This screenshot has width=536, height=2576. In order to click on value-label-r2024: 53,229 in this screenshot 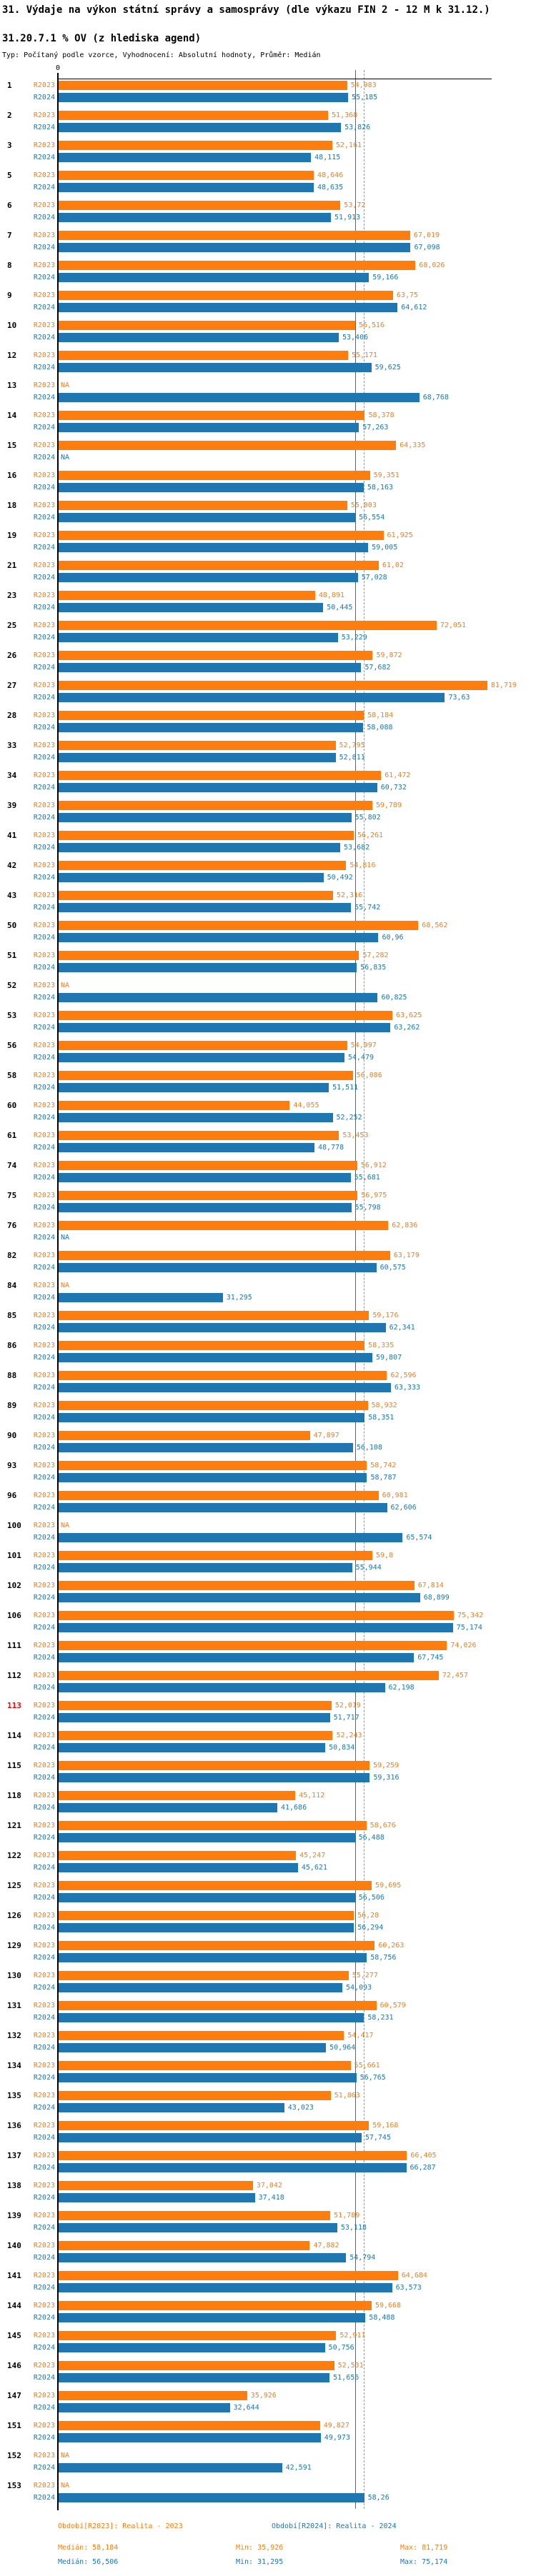, I will do `click(354, 638)`.